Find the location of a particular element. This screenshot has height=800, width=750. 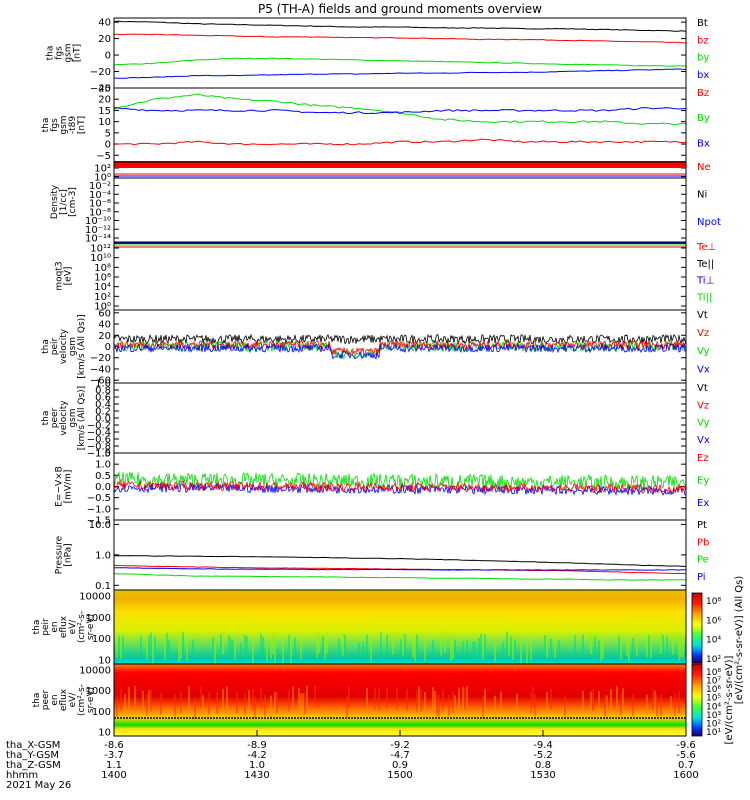

y-tick-label: 0.8 is located at coordinates (103, 391).